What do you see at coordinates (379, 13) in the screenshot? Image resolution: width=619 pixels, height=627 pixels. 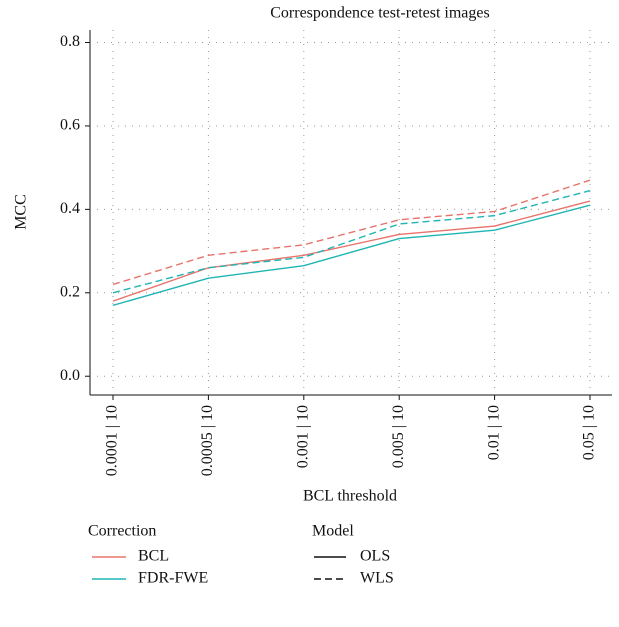 I see `chart-title: Correspondence test-retest images` at bounding box center [379, 13].